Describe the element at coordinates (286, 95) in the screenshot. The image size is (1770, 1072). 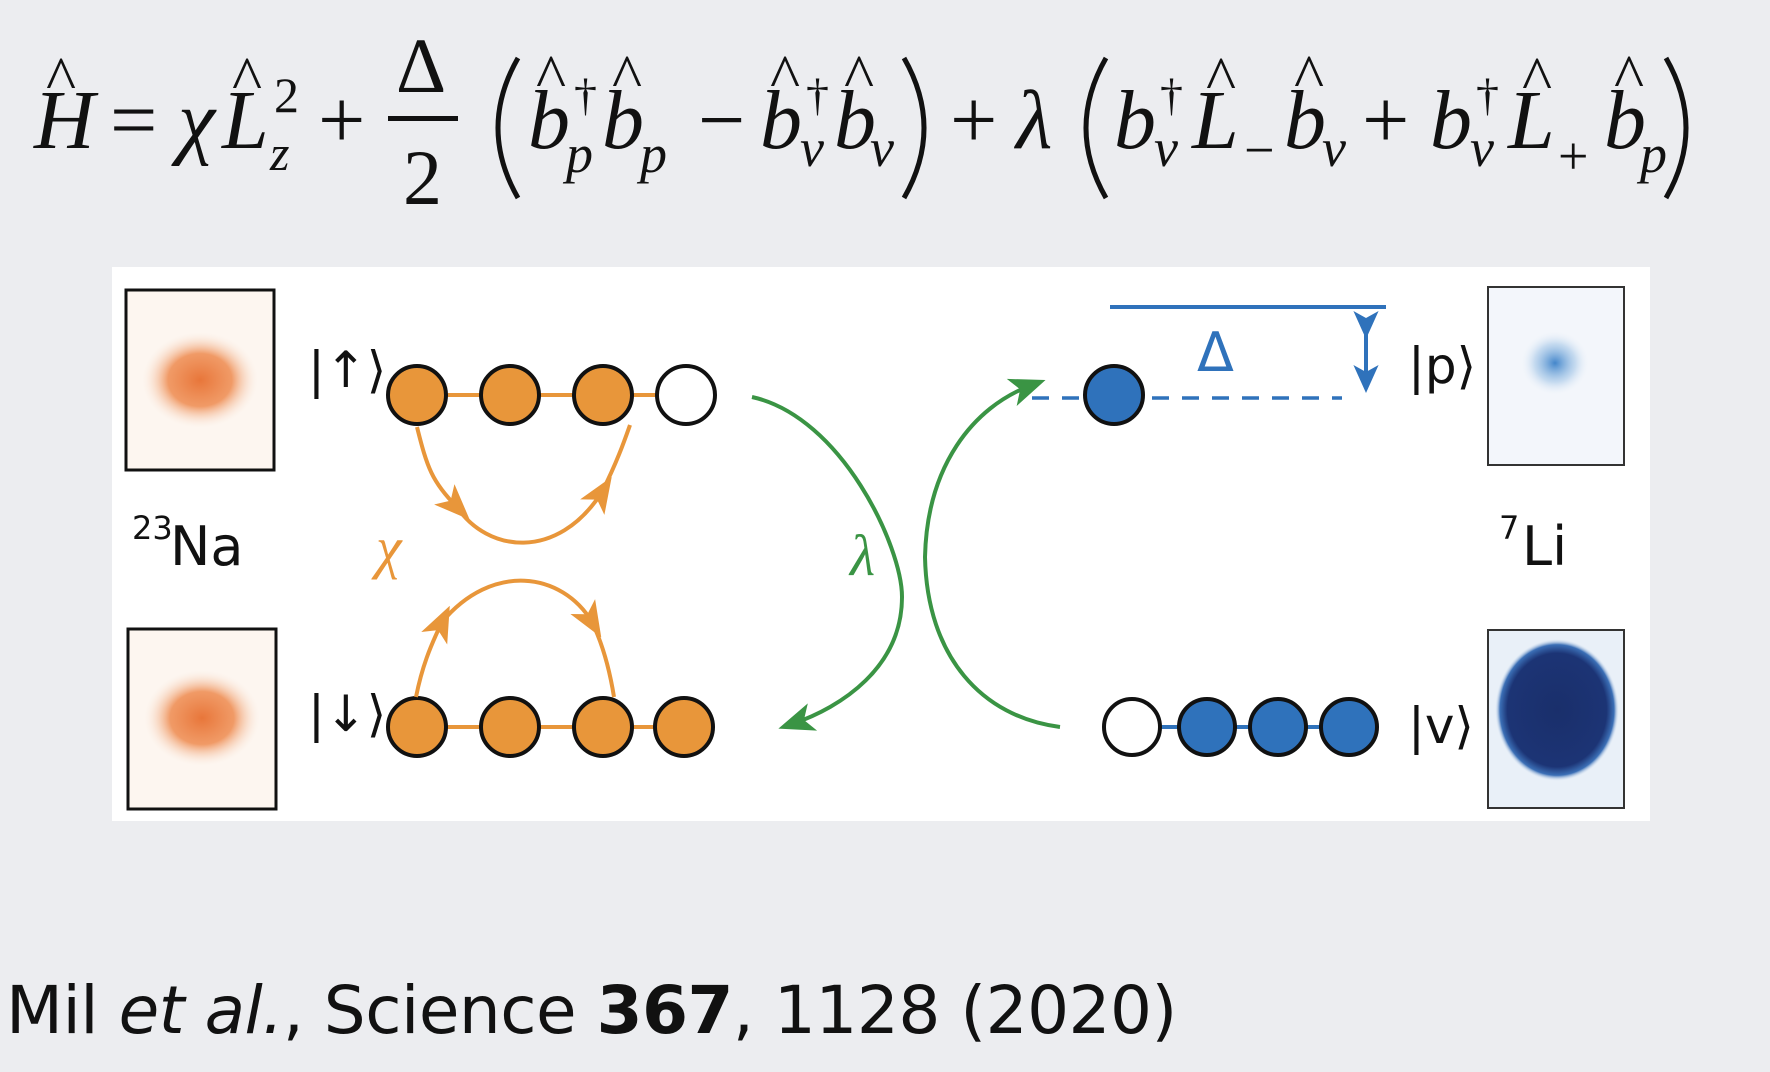
I see `eq-L-sup: 2` at that location.